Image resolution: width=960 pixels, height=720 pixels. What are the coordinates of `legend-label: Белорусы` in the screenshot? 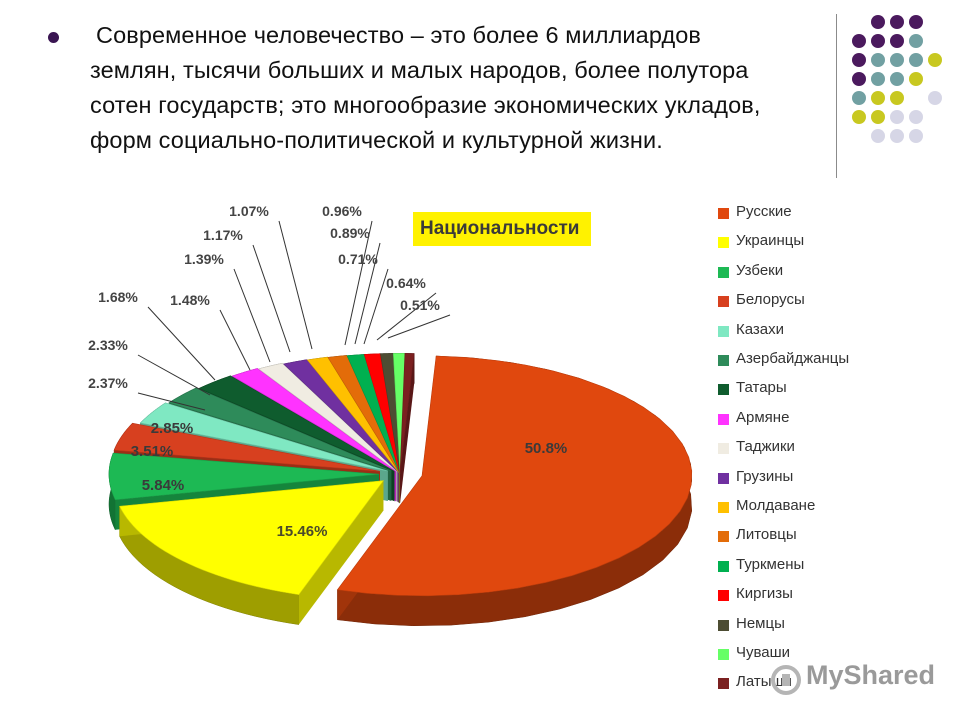 It's located at (770, 300).